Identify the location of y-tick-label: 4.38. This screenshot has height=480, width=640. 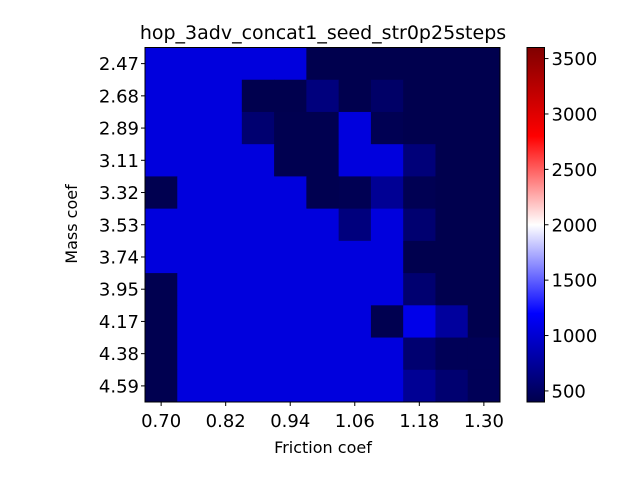
(119, 354).